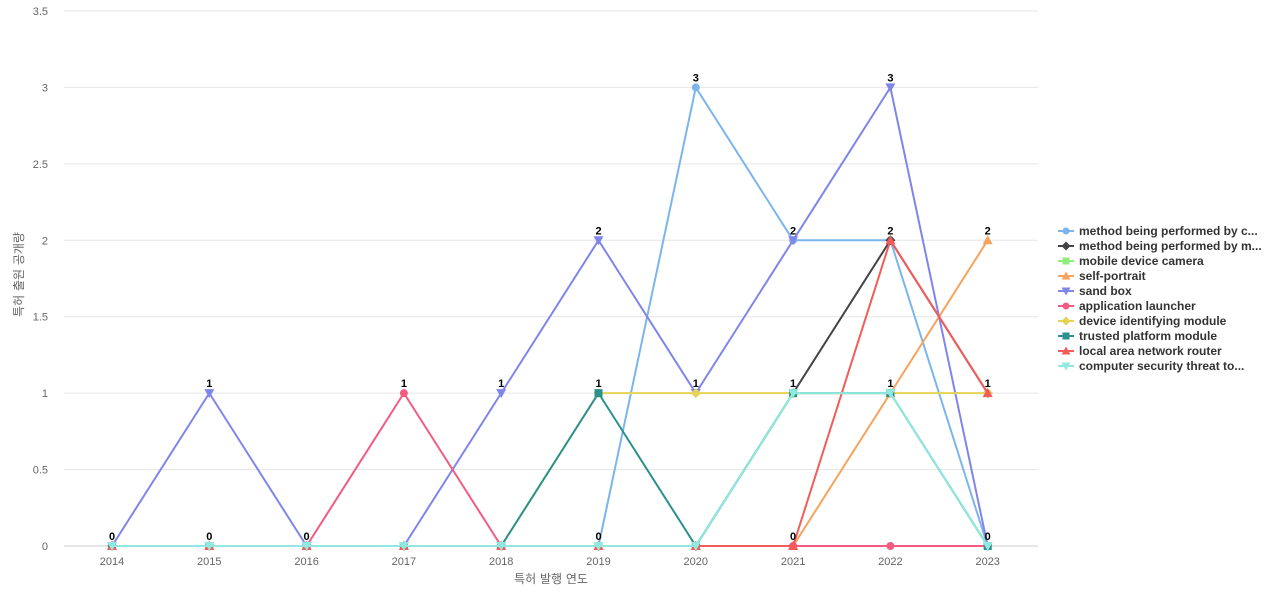  I want to click on y-tick-label: 3, so click(45, 88).